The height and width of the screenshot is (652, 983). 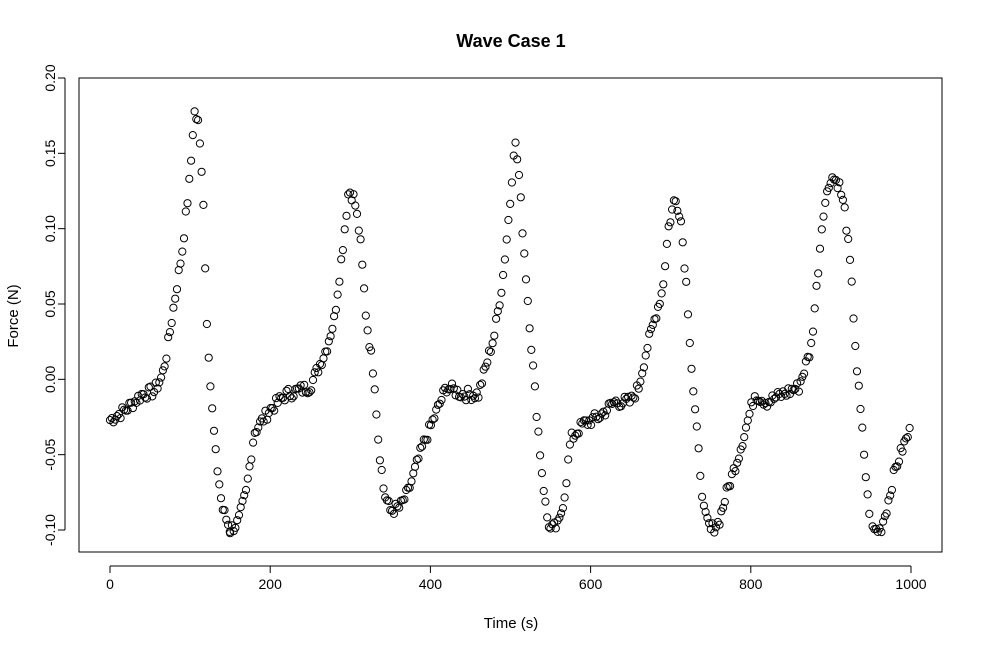 I want to click on y-tick-label: -0.10, so click(x=50, y=530).